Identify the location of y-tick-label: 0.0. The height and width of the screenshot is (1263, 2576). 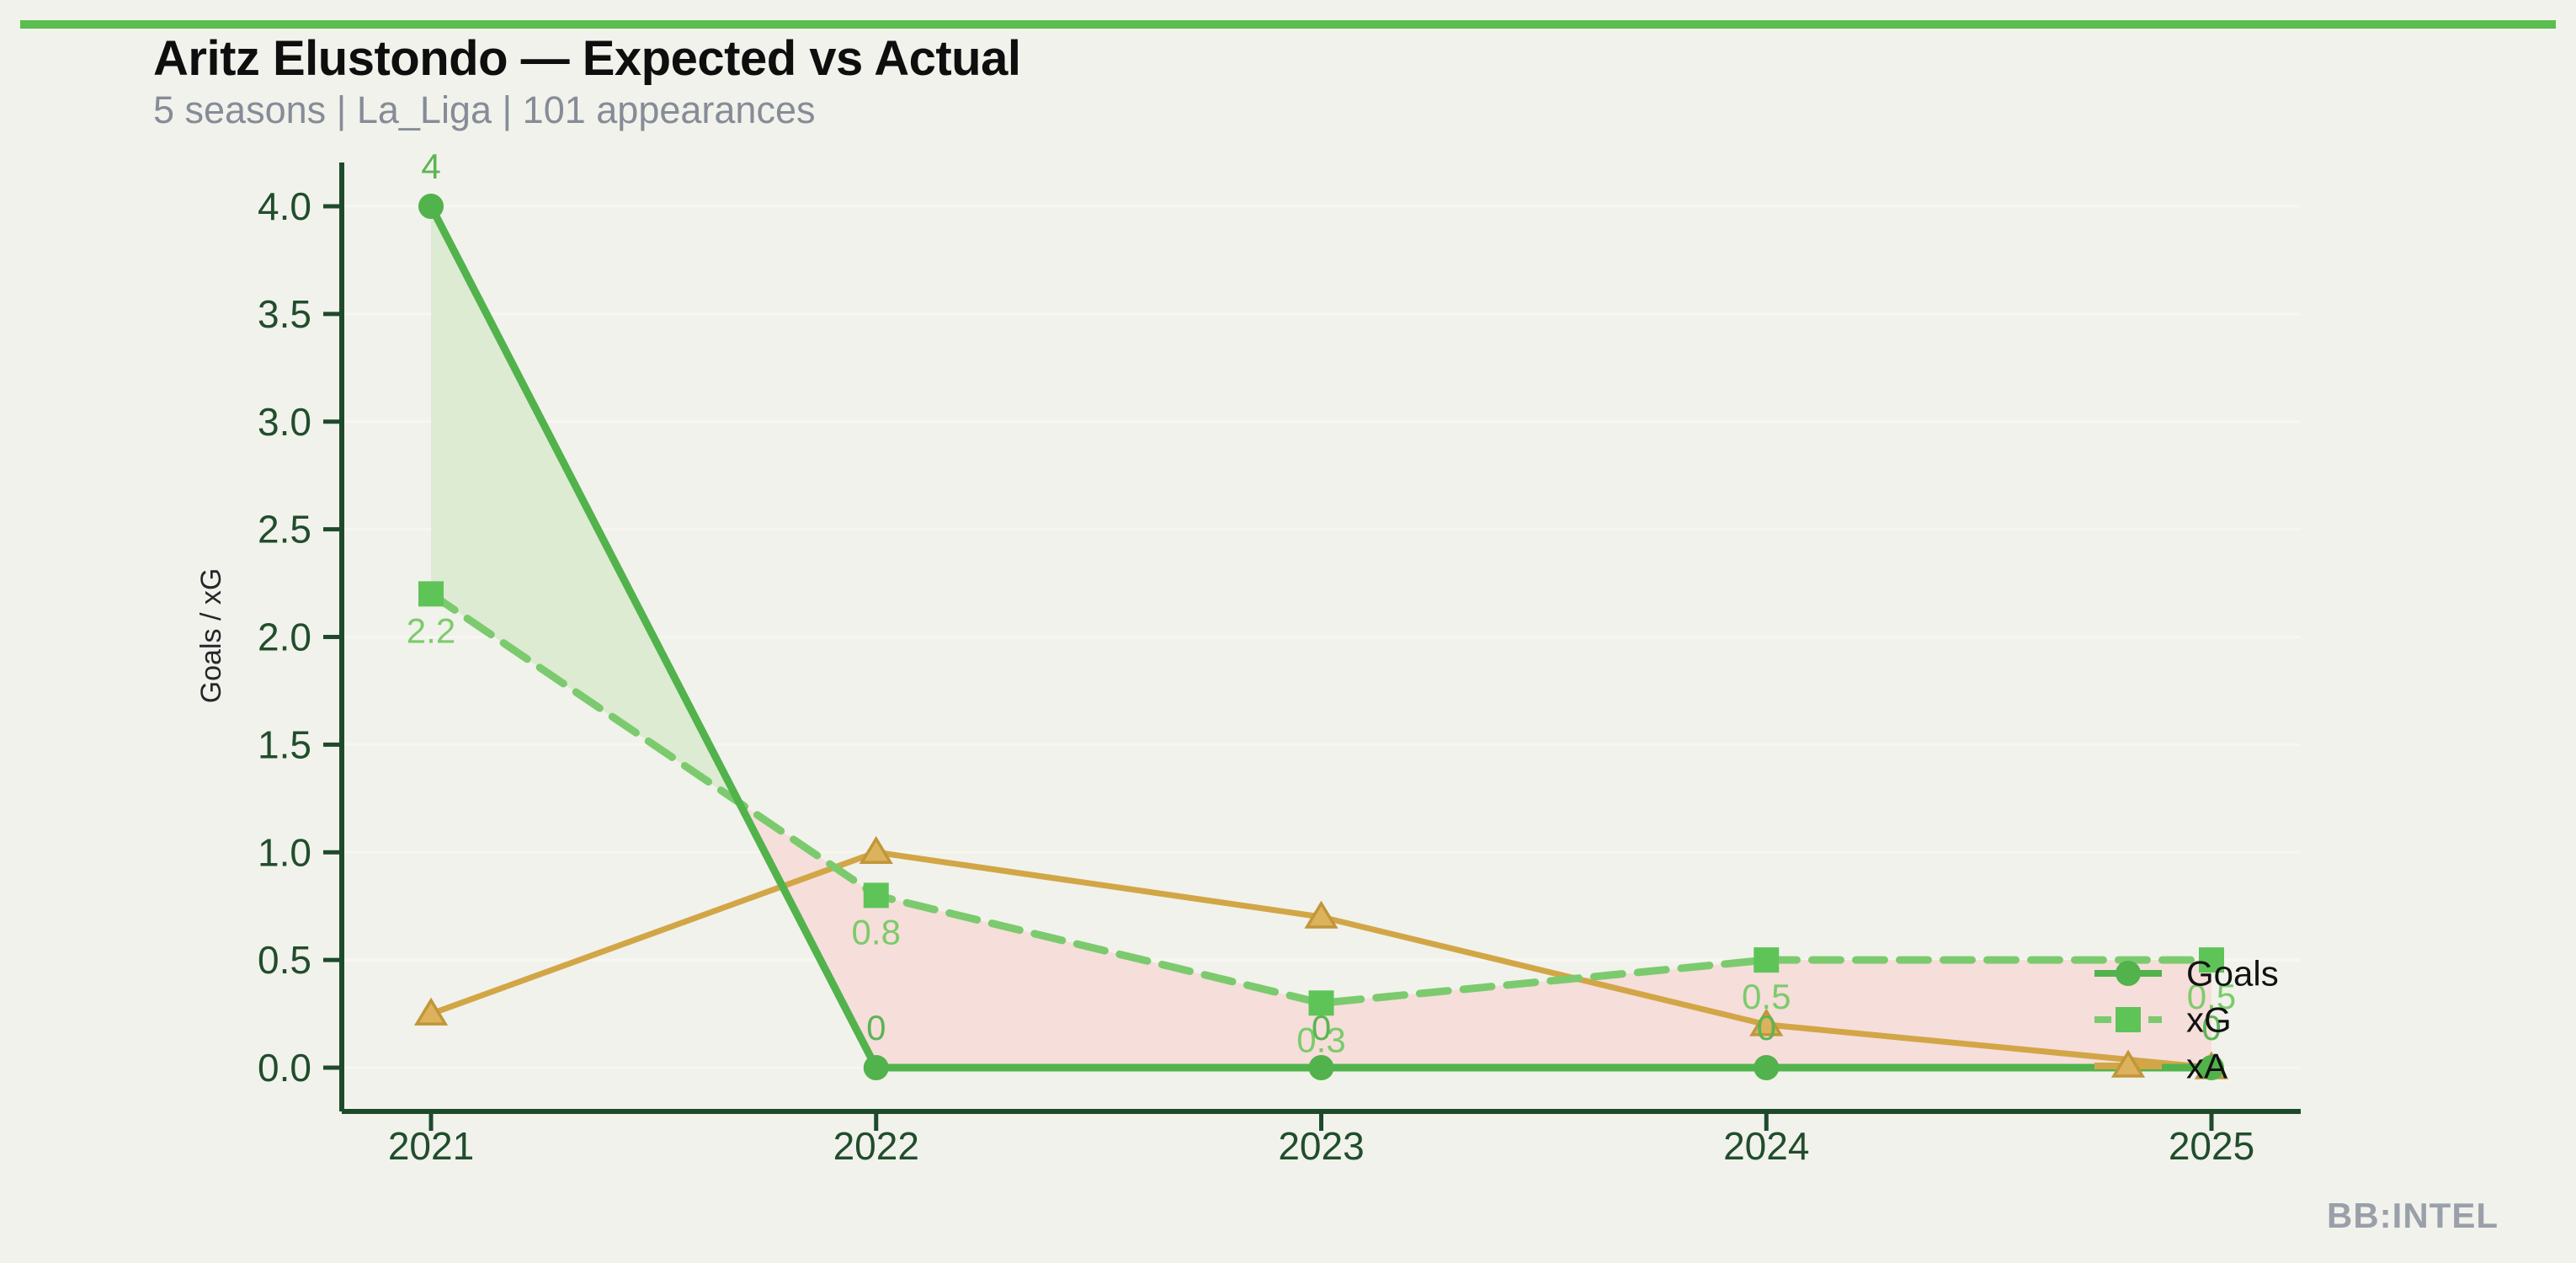
(285, 1068).